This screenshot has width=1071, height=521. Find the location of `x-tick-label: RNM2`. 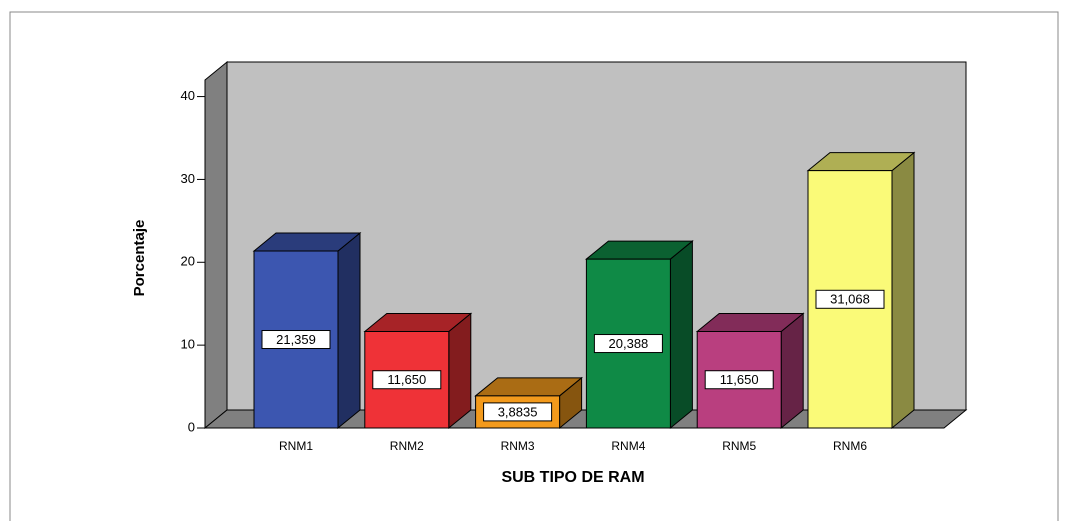

x-tick-label: RNM2 is located at coordinates (407, 446).